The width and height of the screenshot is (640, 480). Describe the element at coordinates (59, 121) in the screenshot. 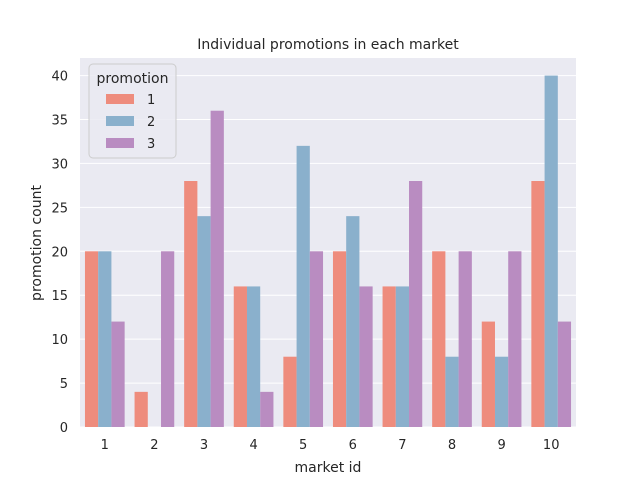

I see `y-tick-label: 35` at that location.